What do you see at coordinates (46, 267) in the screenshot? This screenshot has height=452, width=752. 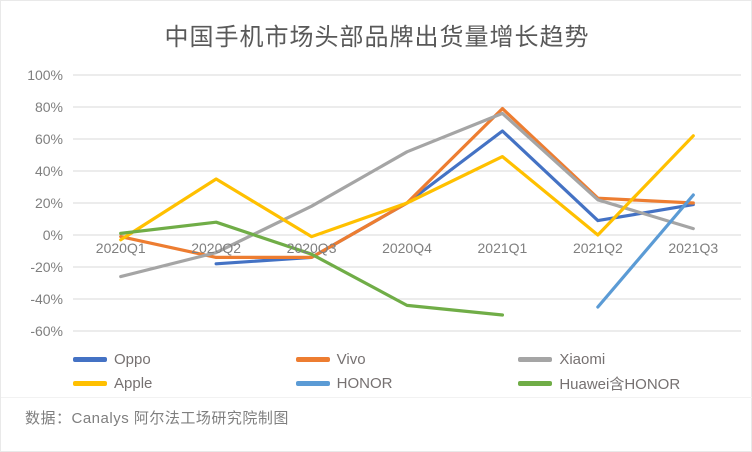 I see `y-axis-tick-label: -20%` at bounding box center [46, 267].